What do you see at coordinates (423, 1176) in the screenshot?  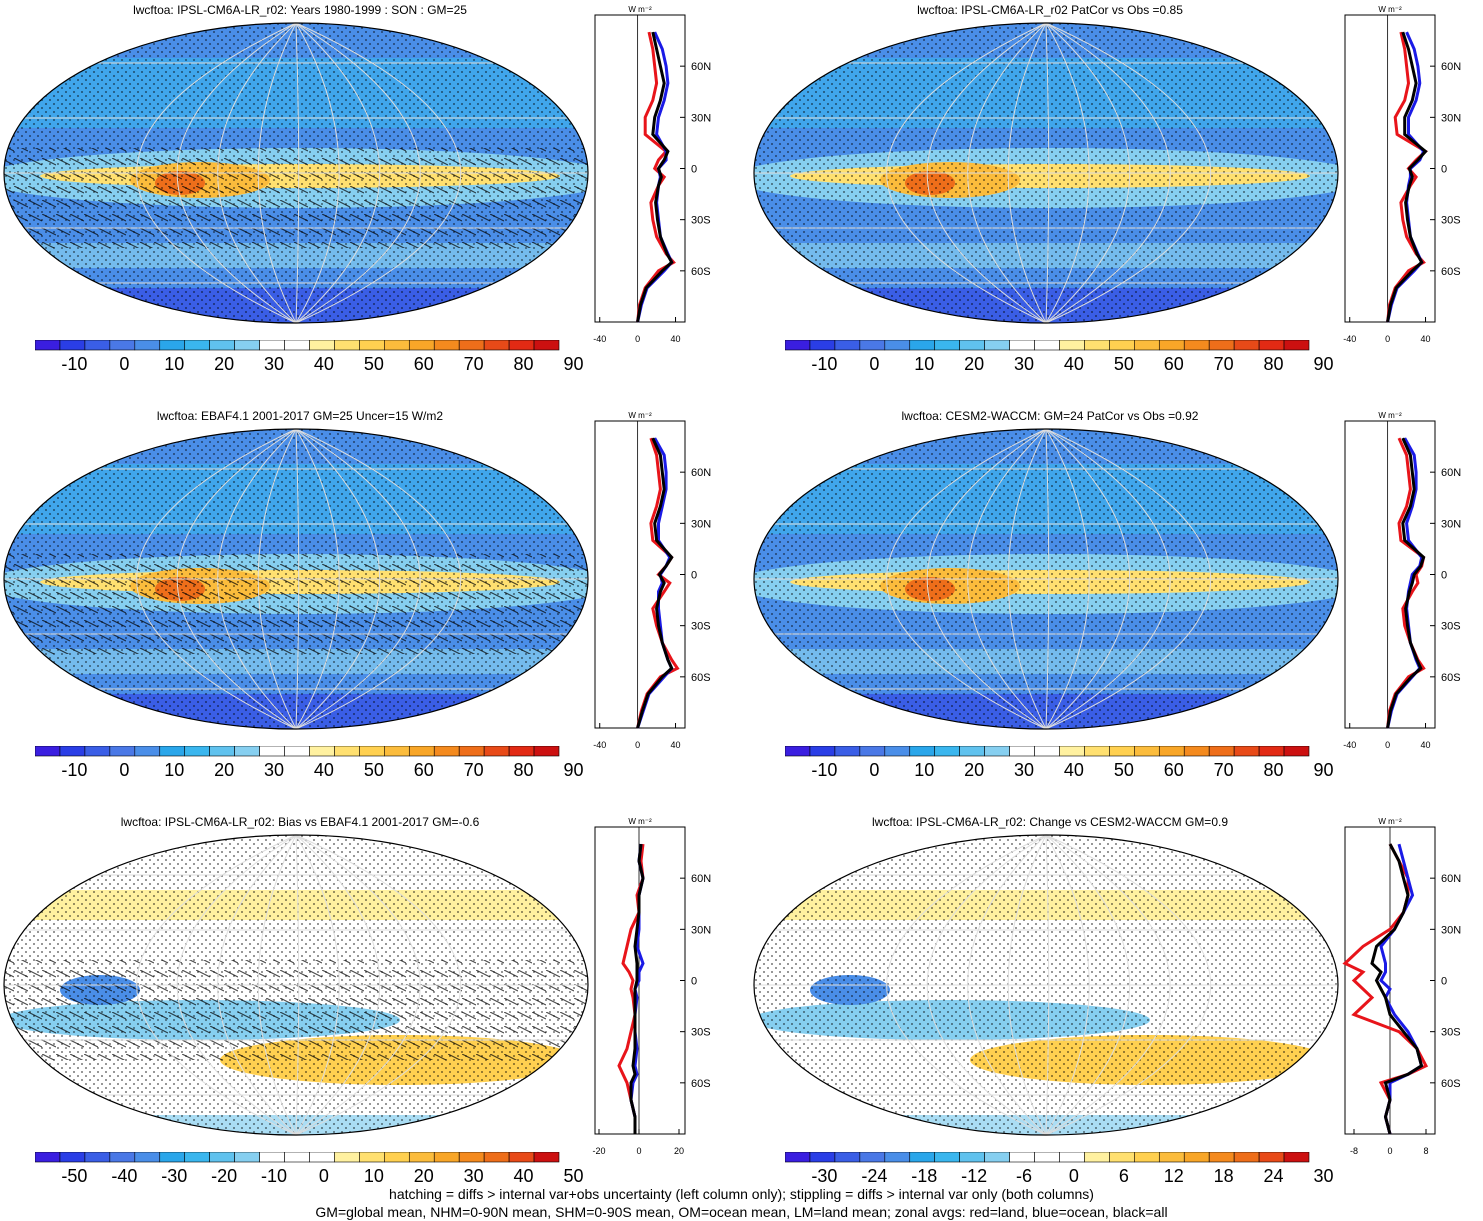 I see `colorbar-tick-label: 20` at bounding box center [423, 1176].